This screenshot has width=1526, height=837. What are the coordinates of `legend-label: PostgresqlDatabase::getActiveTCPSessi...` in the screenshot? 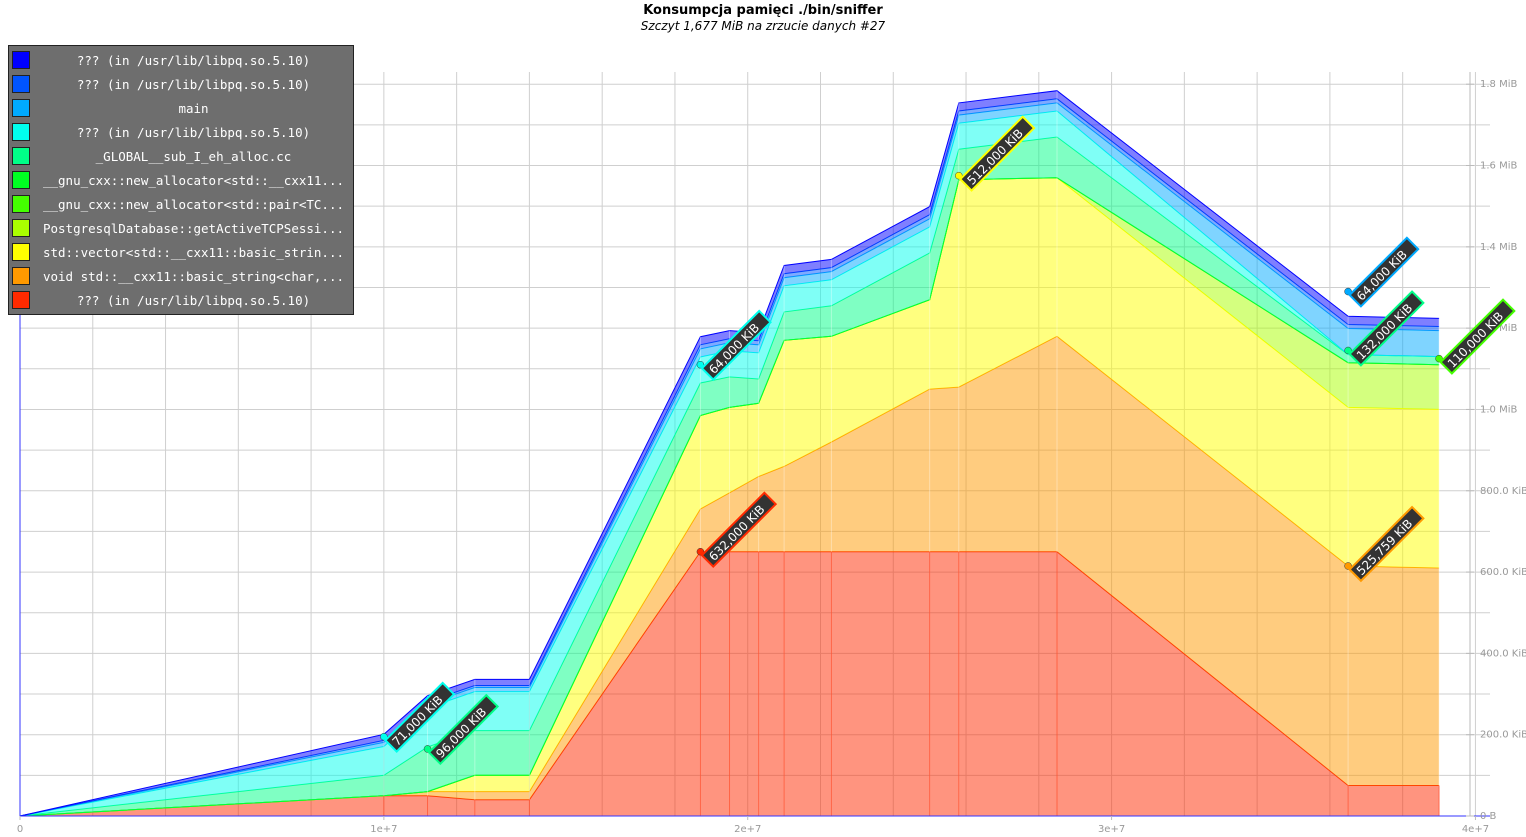 It's located at (193, 228).